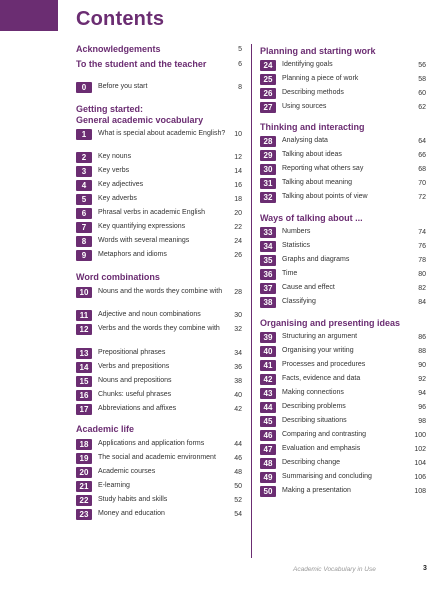 Image resolution: width=441 pixels, height=596 pixels. I want to click on section-heading: Planning and starting work, so click(343, 51).